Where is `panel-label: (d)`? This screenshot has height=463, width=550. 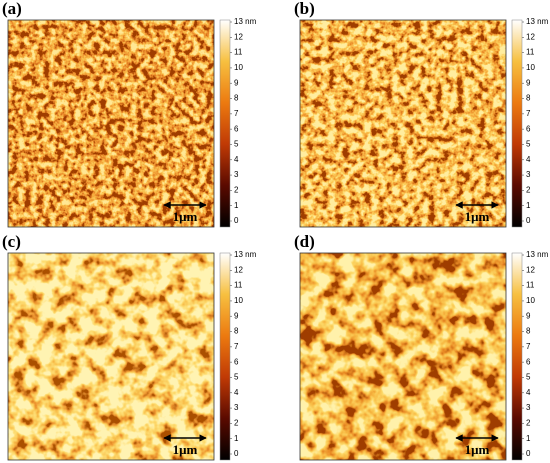
panel-label: (d) is located at coordinates (304, 241).